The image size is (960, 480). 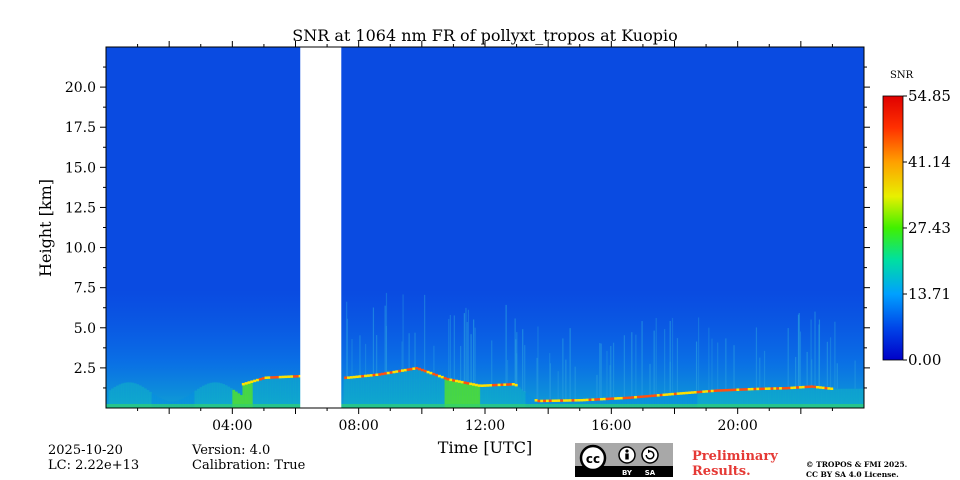 I want to click on y-tick-label: 5.0, so click(x=85, y=329).